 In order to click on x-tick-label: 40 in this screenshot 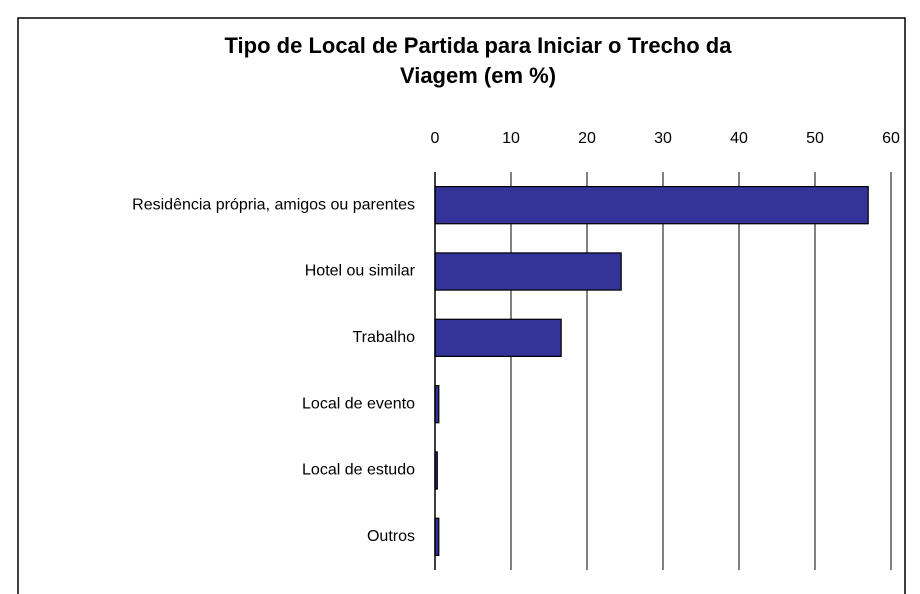, I will do `click(739, 138)`.